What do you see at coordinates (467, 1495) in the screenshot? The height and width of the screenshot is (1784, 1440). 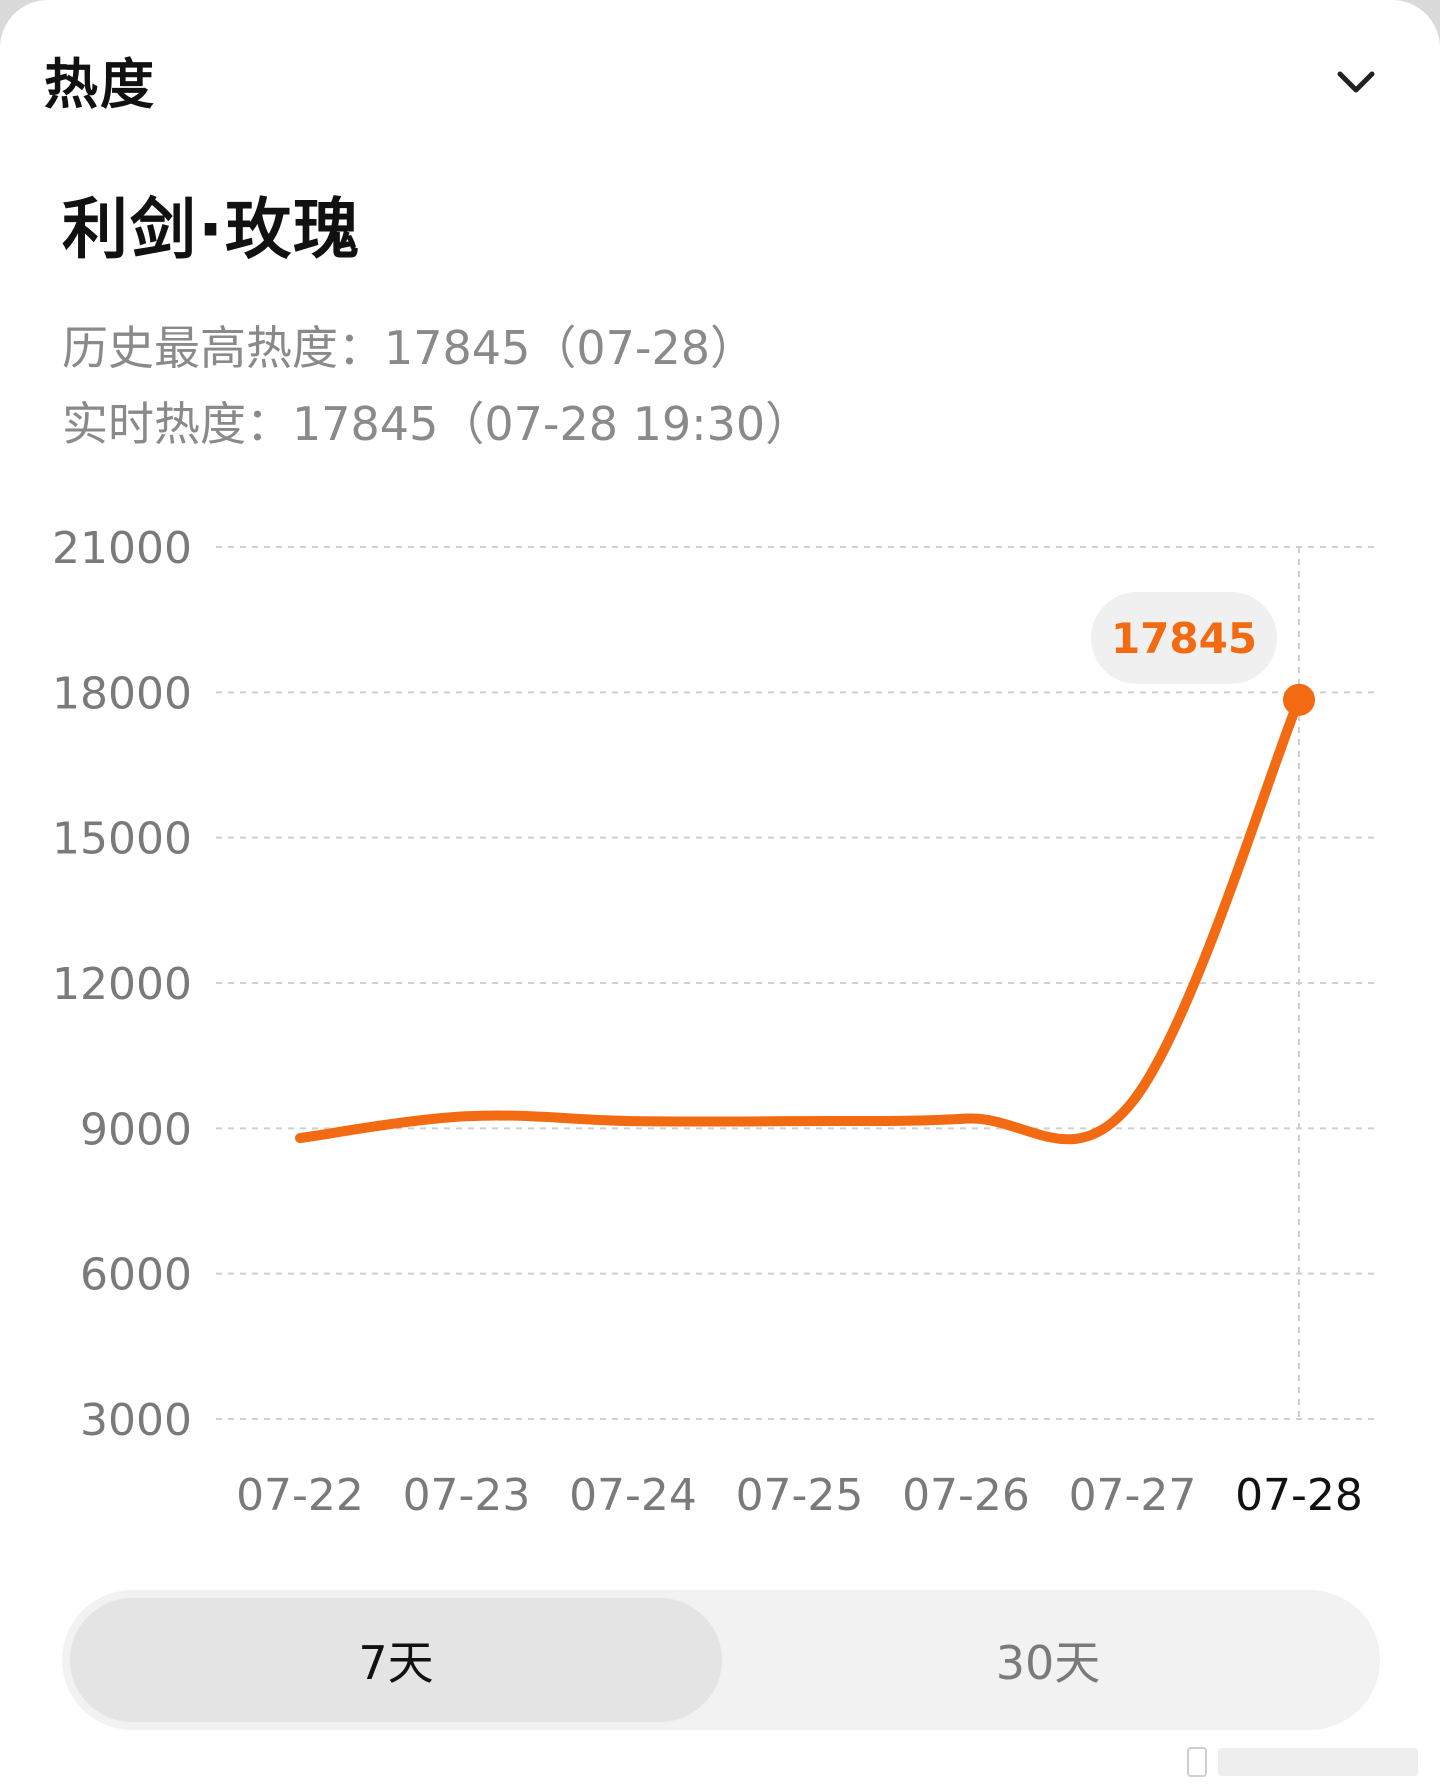 I see `x-tick-label: 07-23` at bounding box center [467, 1495].